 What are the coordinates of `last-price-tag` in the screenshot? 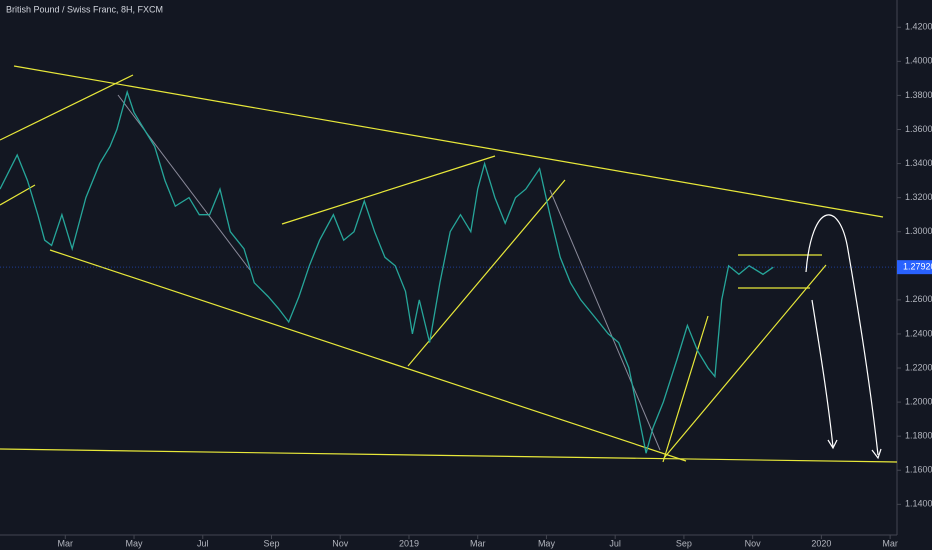 It's located at (914, 267).